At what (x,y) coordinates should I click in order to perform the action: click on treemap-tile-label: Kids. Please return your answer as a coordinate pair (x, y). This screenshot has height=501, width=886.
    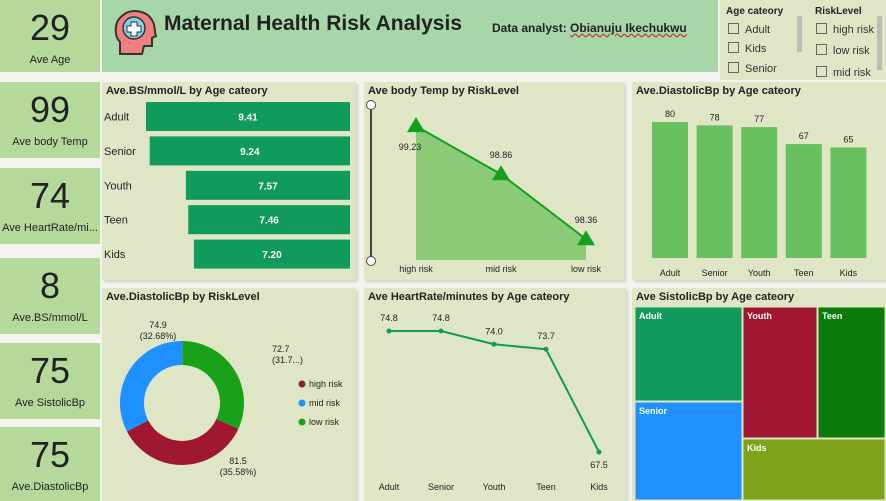
    Looking at the image, I should click on (757, 448).